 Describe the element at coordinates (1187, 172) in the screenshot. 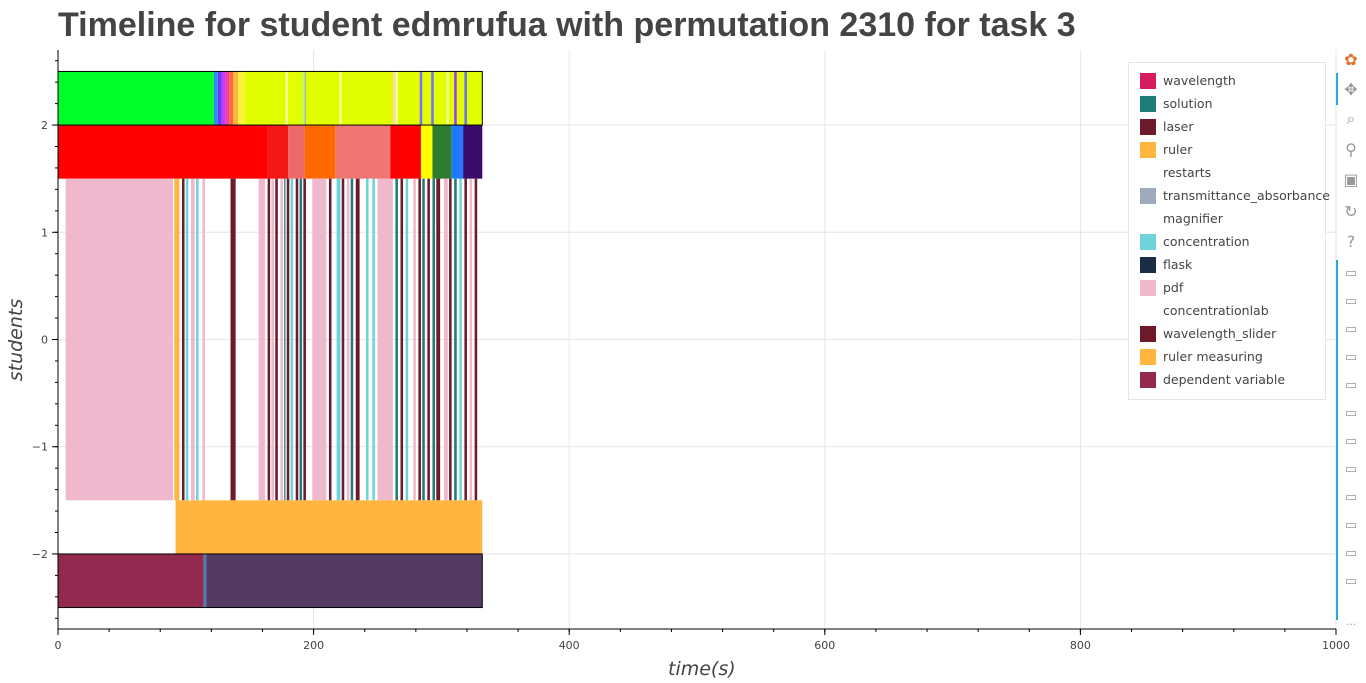

I see `legend-label: restarts` at that location.